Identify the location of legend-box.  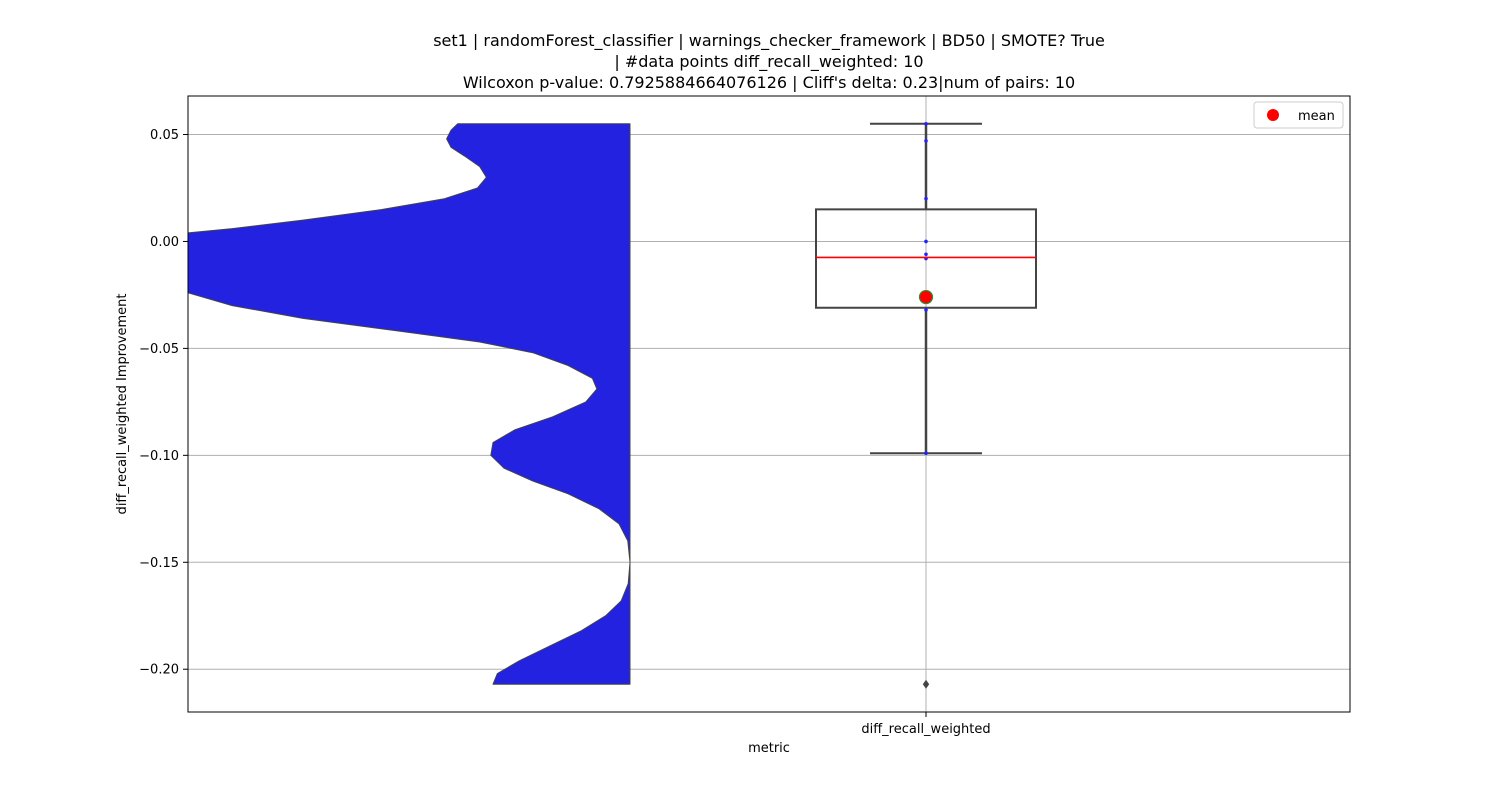
(1298, 115).